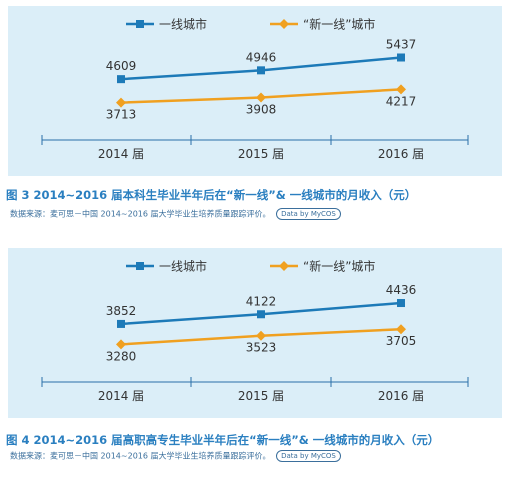 The width and height of the screenshot is (513, 482). What do you see at coordinates (261, 109) in the screenshot?
I see `data-label: 3908` at bounding box center [261, 109].